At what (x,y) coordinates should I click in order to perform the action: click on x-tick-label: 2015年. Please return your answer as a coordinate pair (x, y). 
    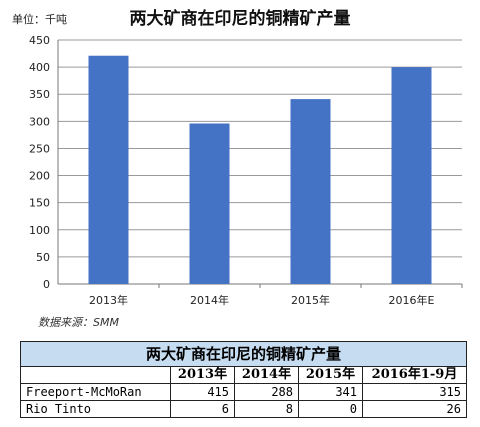
    Looking at the image, I should click on (310, 300).